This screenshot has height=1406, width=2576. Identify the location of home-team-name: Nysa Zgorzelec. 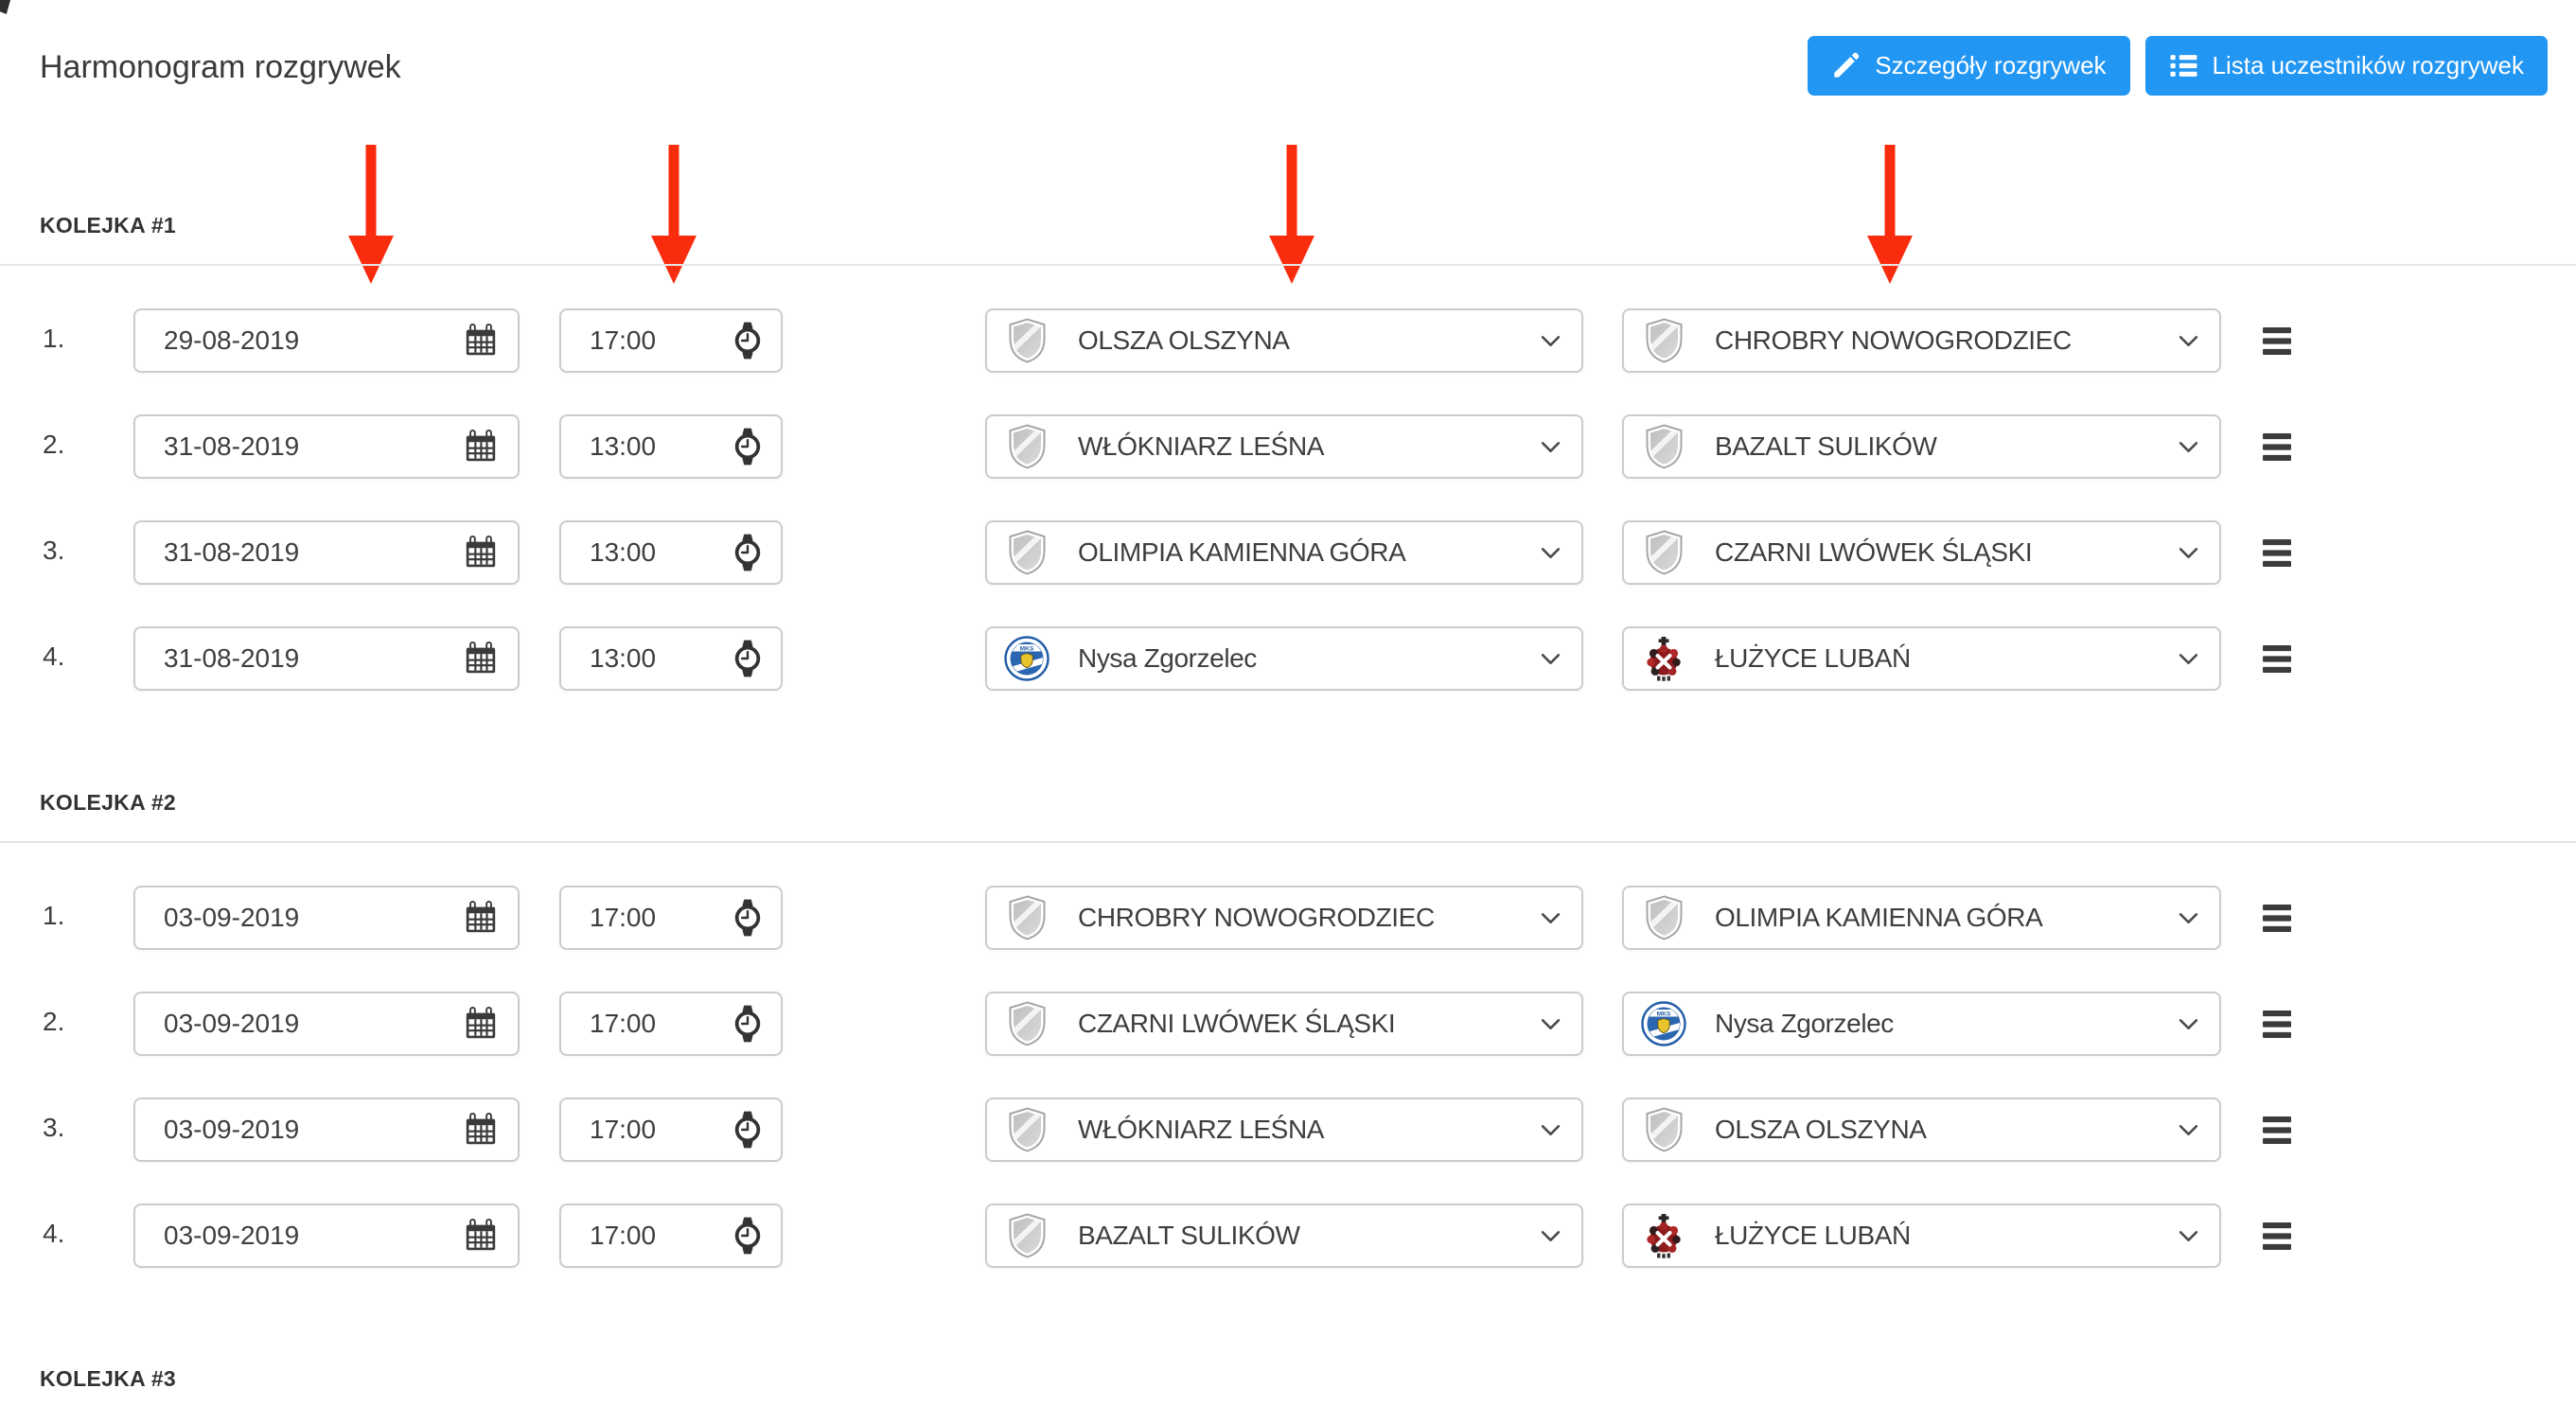
(1167, 658).